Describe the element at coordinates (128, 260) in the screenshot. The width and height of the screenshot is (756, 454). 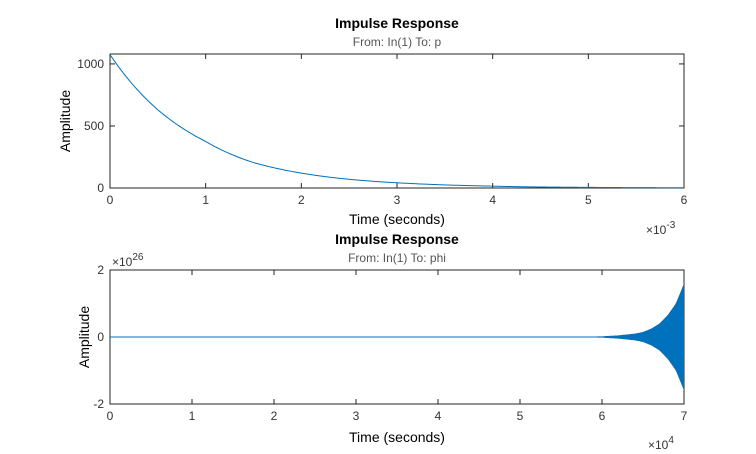
I see `plot-phi-y-exponent: ×10²⁶` at that location.